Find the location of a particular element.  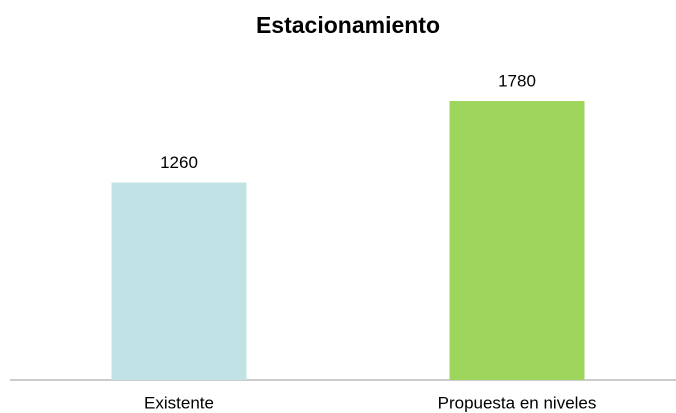

x-tick-label: Existente is located at coordinates (179, 402).